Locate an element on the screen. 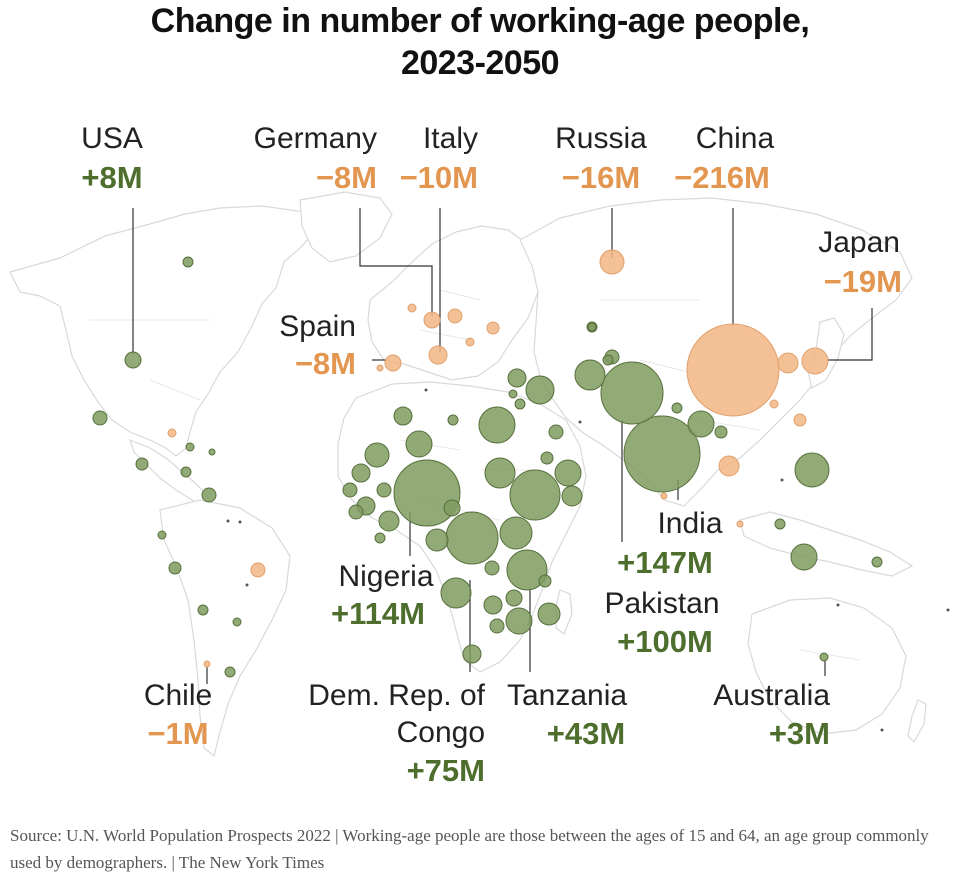 The width and height of the screenshot is (960, 895). bubble-malaysia is located at coordinates (780, 524).